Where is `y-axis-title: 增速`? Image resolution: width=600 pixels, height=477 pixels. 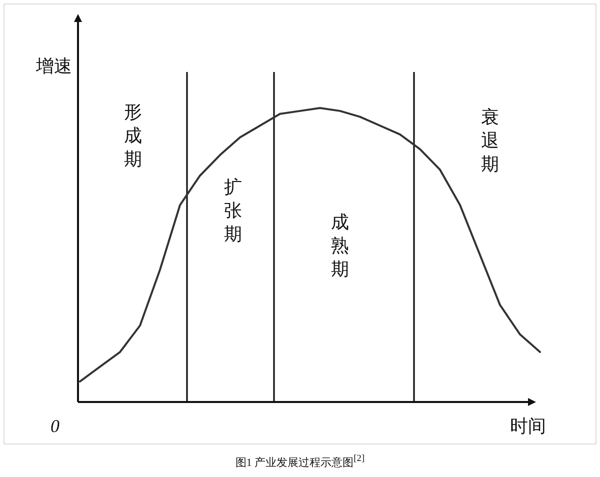
y-axis-title: 增速 is located at coordinates (53, 66).